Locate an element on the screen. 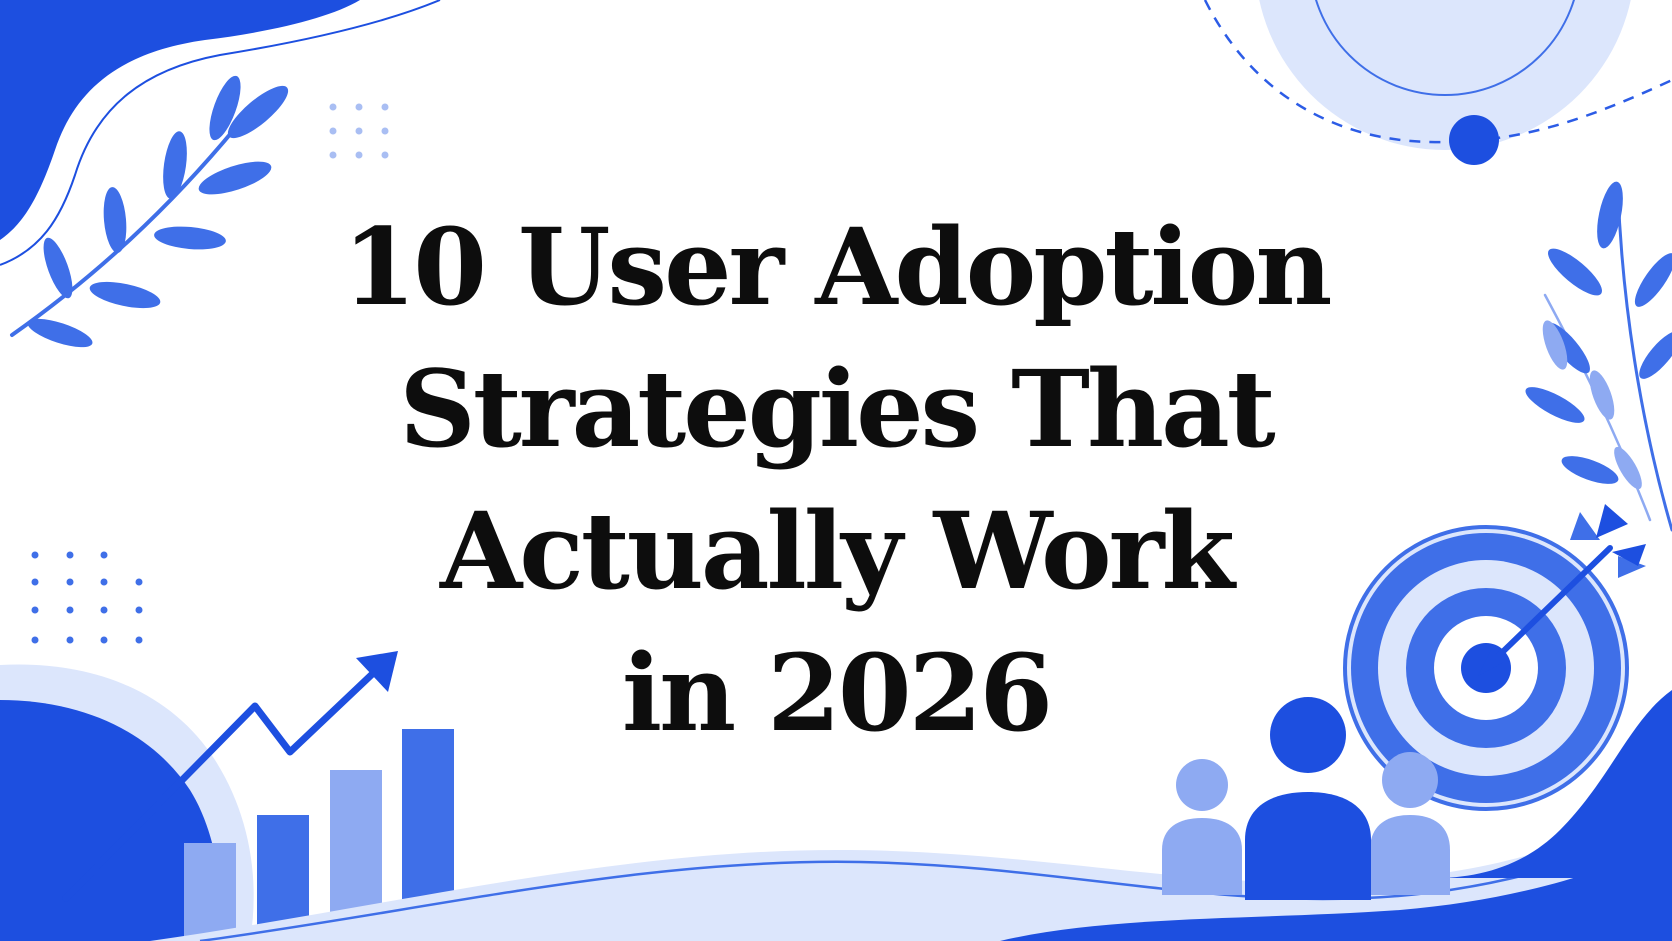 The height and width of the screenshot is (941, 1672). growth-arrow-icon is located at coordinates (230, 776).